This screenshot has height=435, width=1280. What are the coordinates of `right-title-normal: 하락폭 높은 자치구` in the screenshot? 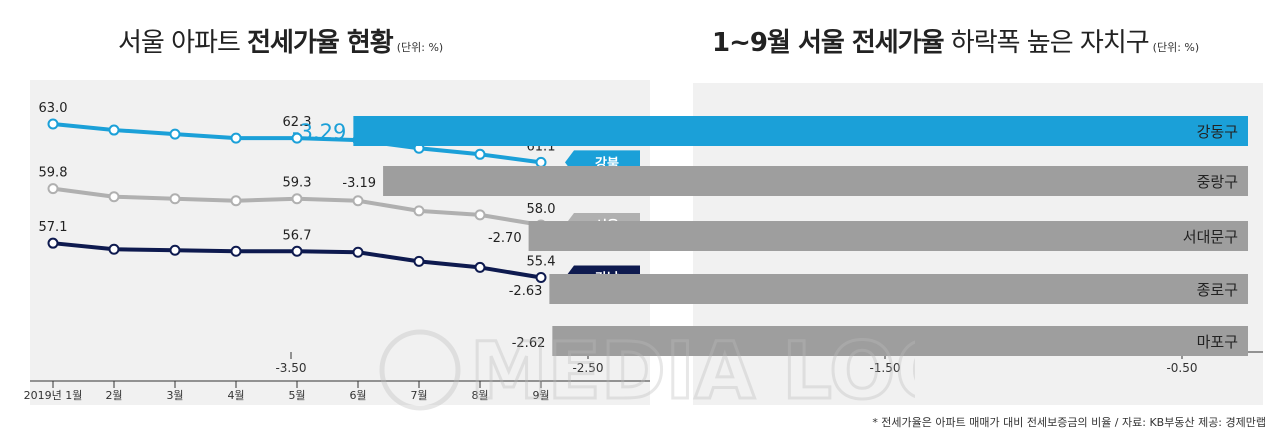 It's located at (1046, 43).